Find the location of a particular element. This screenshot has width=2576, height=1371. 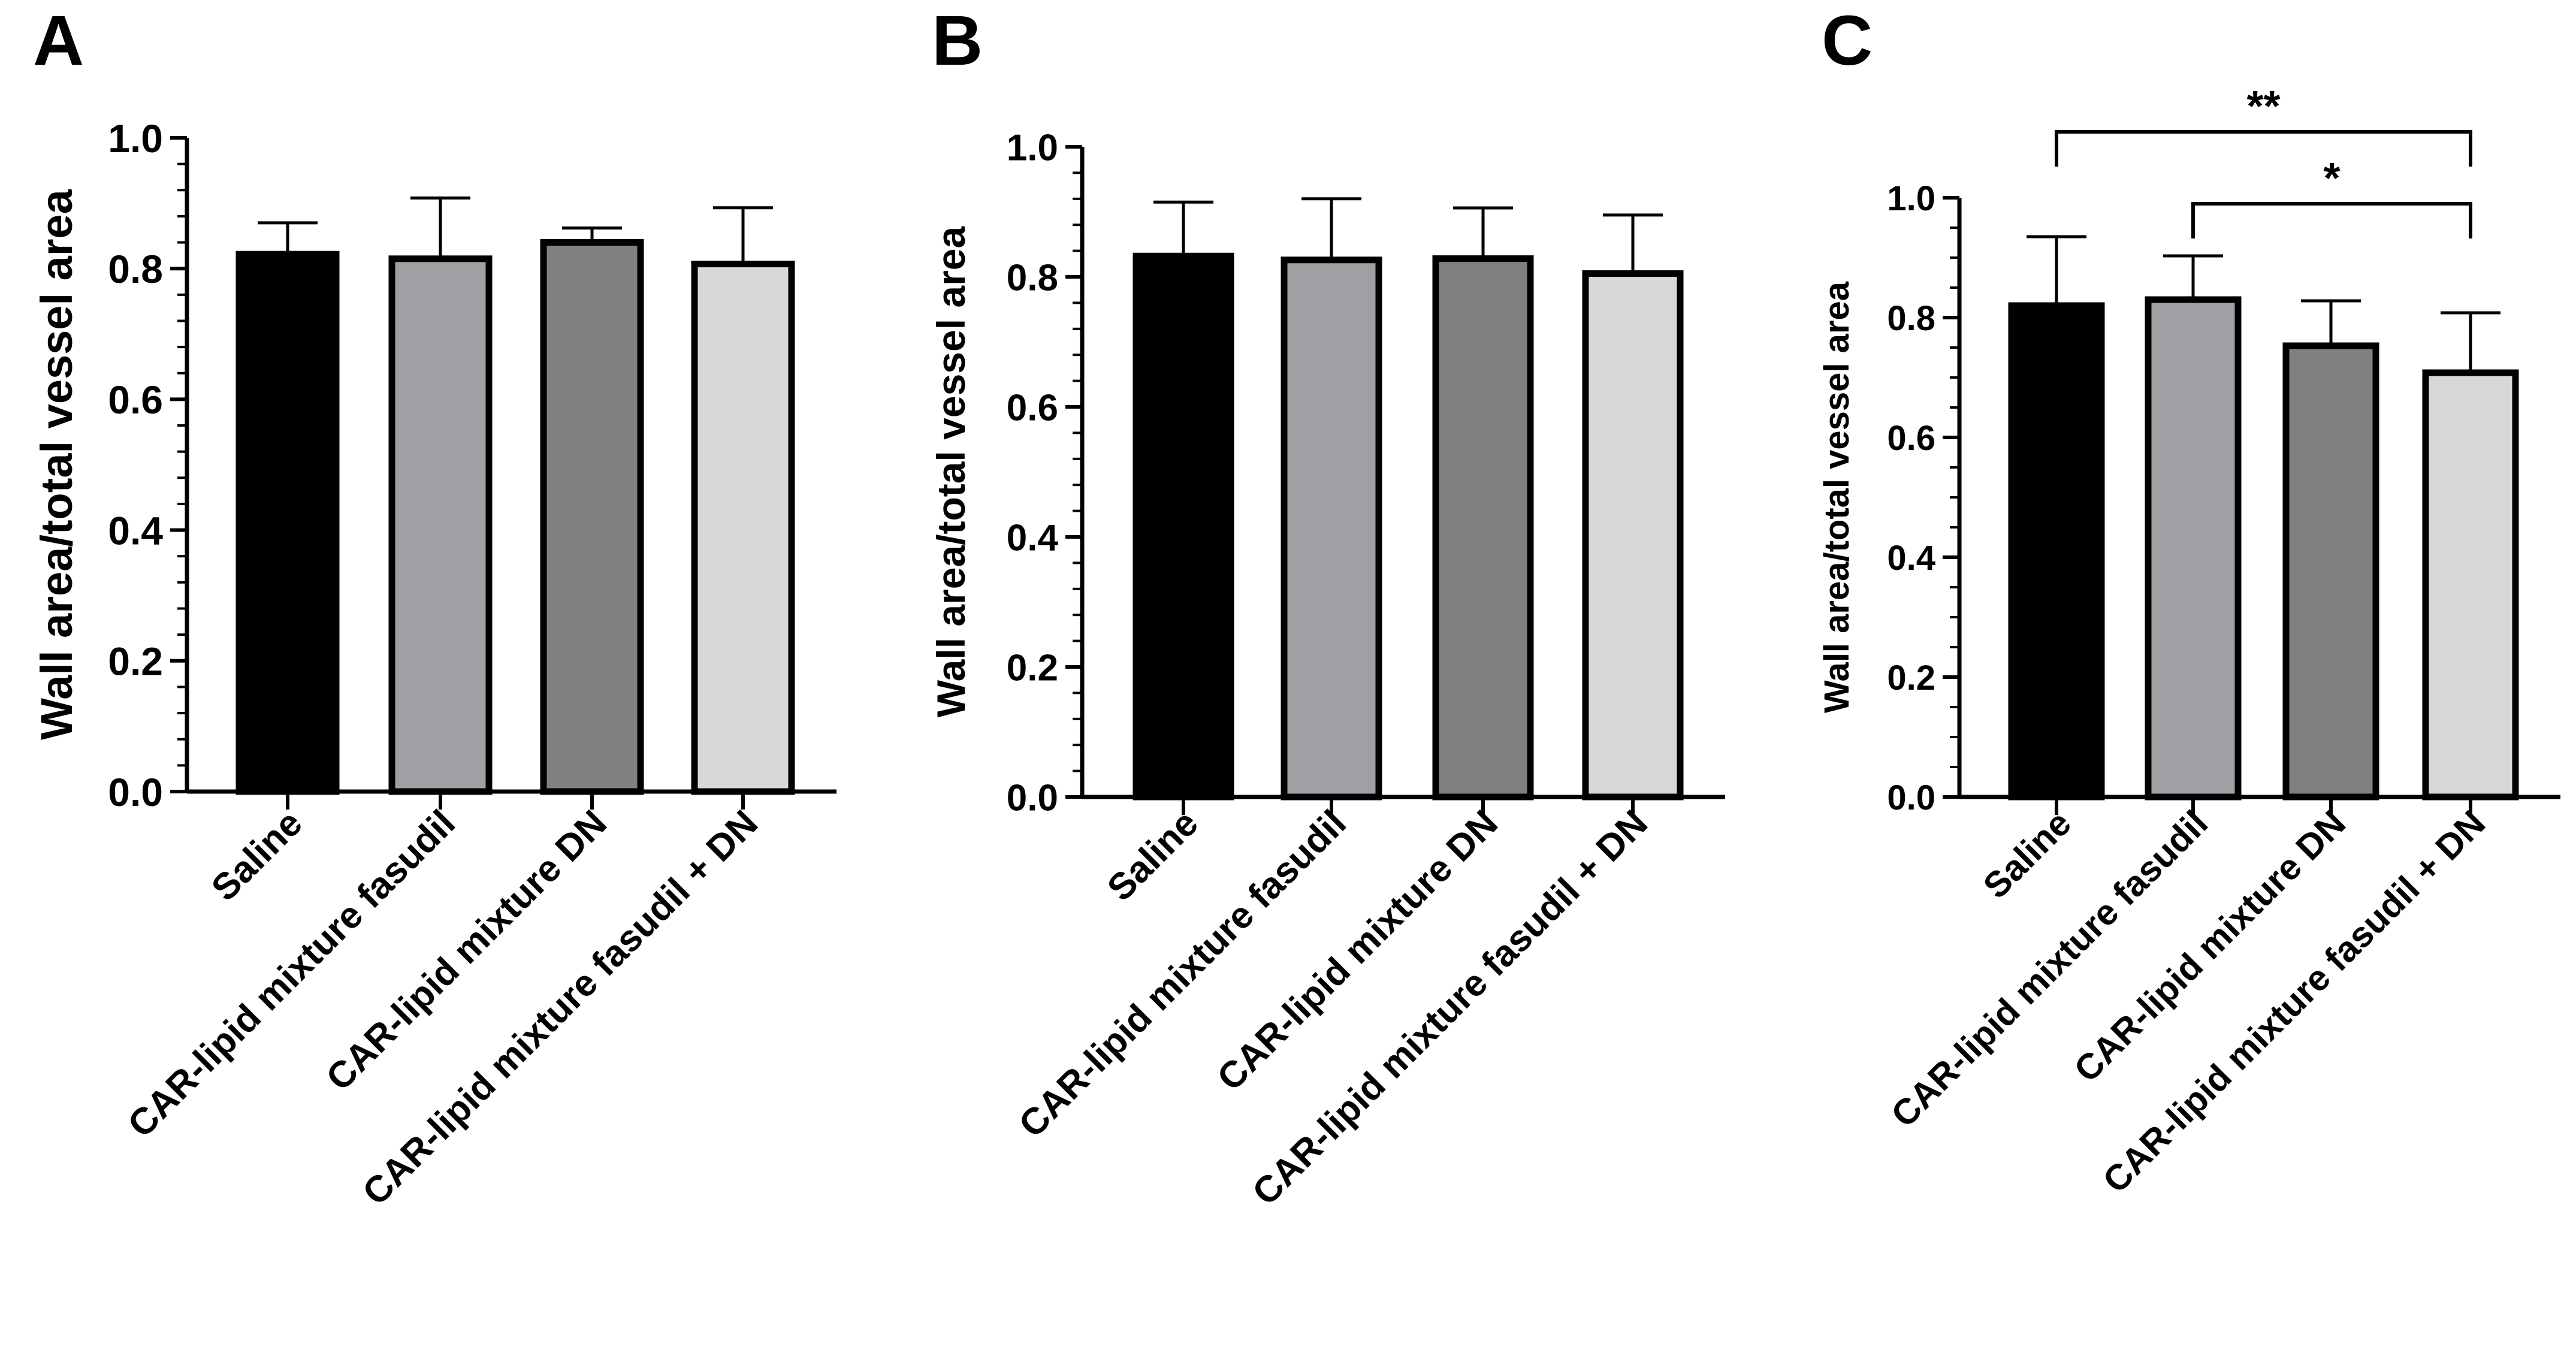

significance-label: ** is located at coordinates (2263, 107).